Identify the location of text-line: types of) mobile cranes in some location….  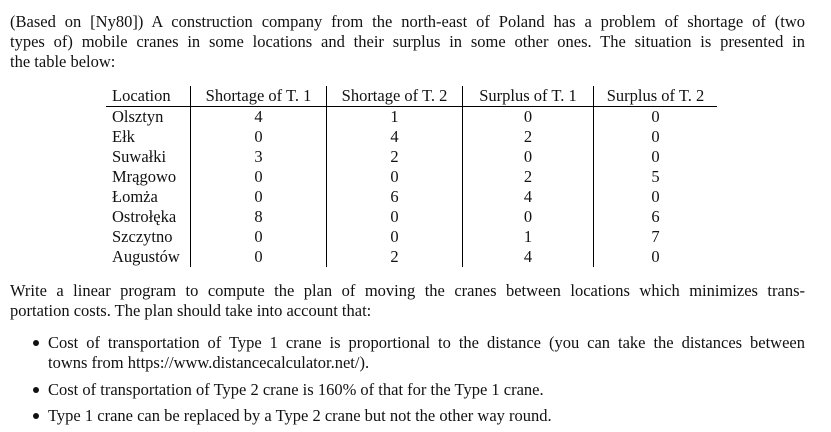
(407, 41).